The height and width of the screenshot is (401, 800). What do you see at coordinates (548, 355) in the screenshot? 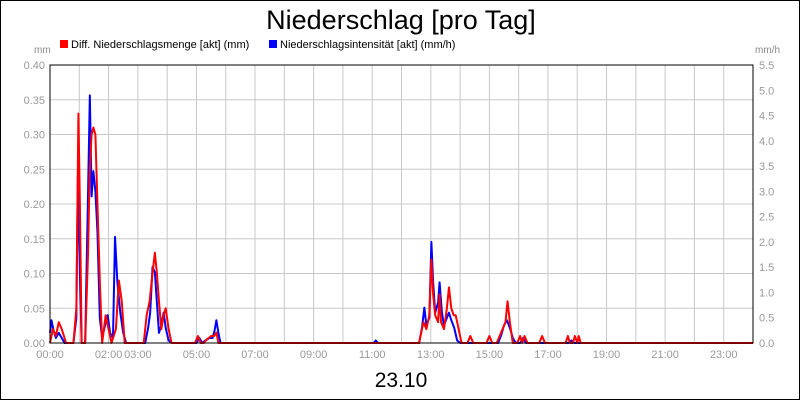
I see `x-axis-tick-label: 17:00` at bounding box center [548, 355].